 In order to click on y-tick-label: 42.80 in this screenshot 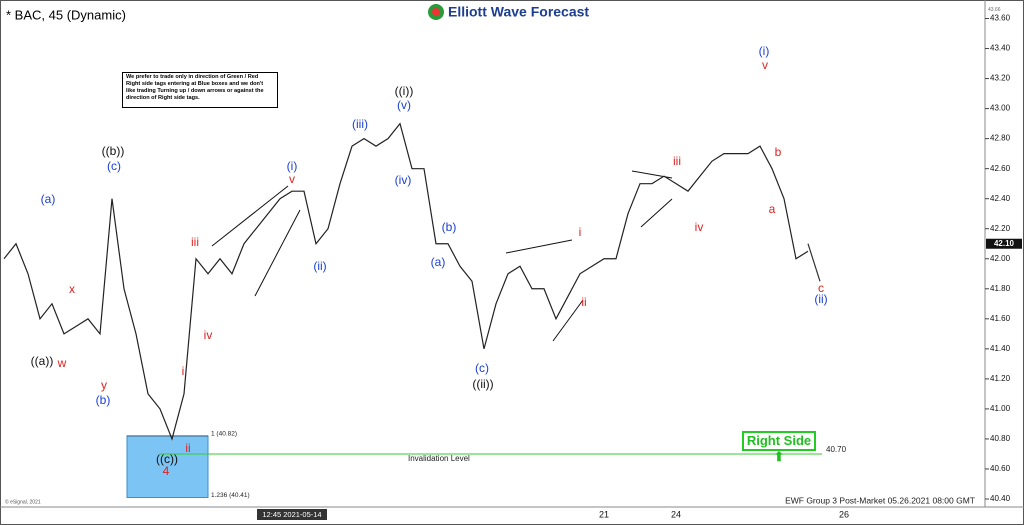, I will do `click(1000, 138)`.